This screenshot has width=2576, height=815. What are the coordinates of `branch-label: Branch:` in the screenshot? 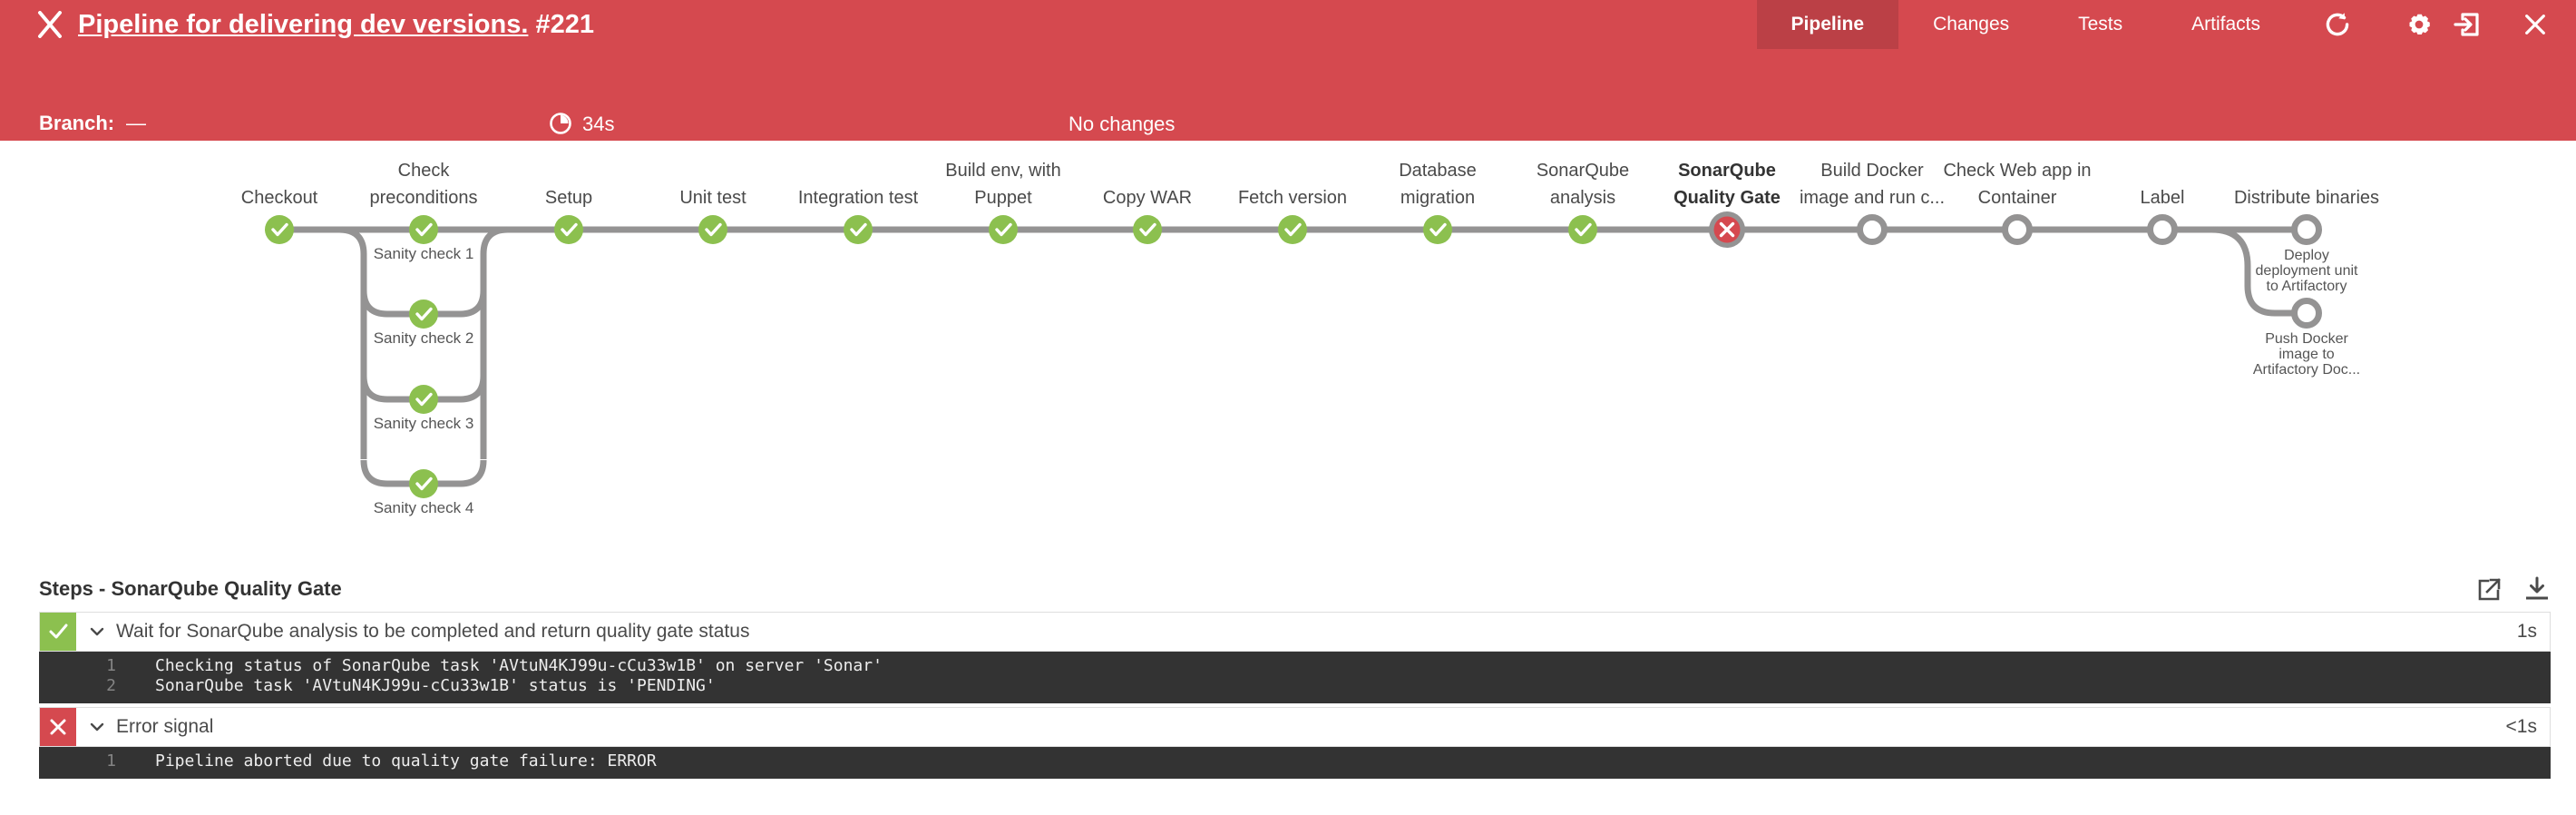 It's located at (77, 123).